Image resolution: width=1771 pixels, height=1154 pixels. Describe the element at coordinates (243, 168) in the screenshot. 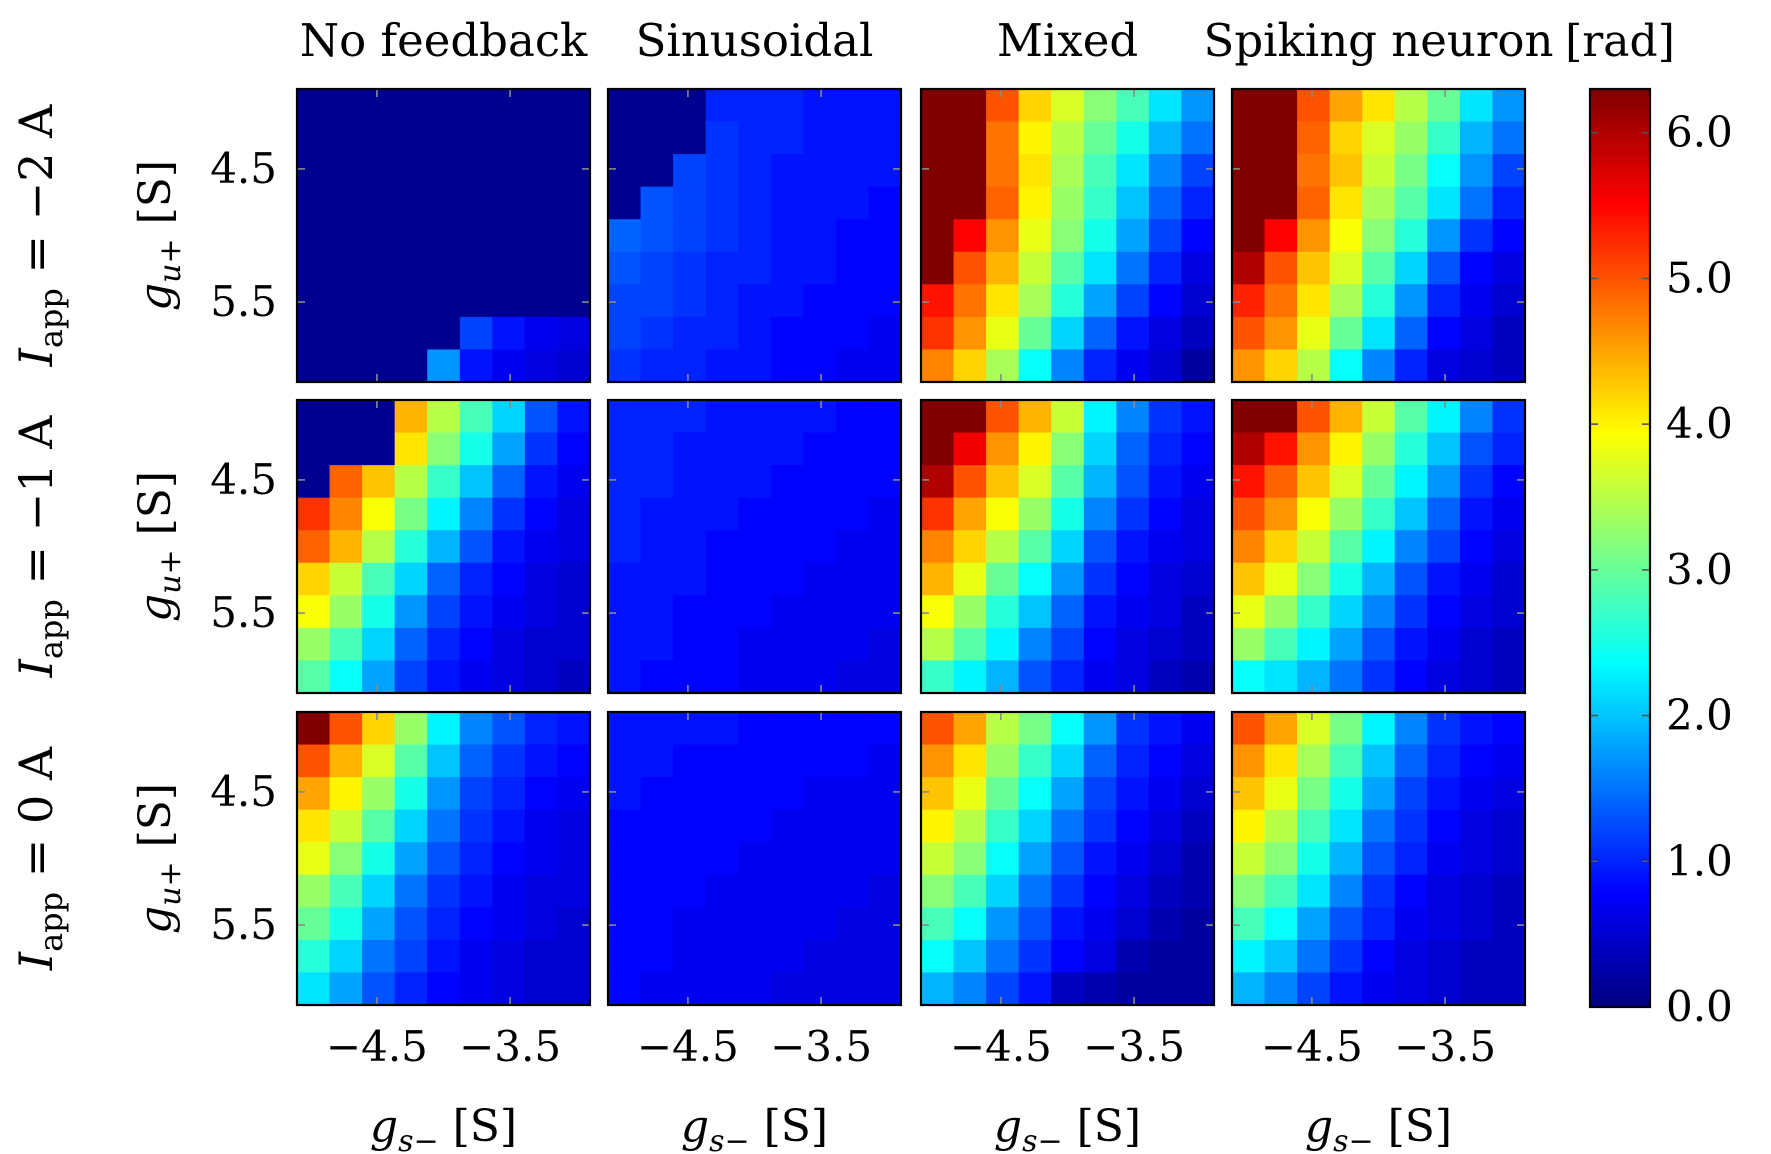

I see `y-tick-label: 4.5` at that location.